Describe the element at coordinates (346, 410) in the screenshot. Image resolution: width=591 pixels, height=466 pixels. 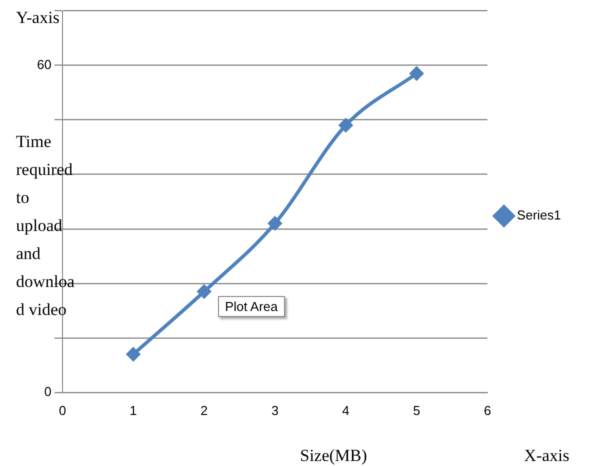
I see `x-tick-label: 4` at that location.